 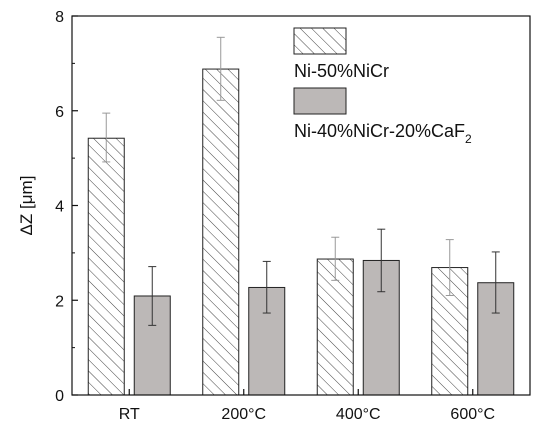 I want to click on y-tick-label: 4, so click(x=59, y=207).